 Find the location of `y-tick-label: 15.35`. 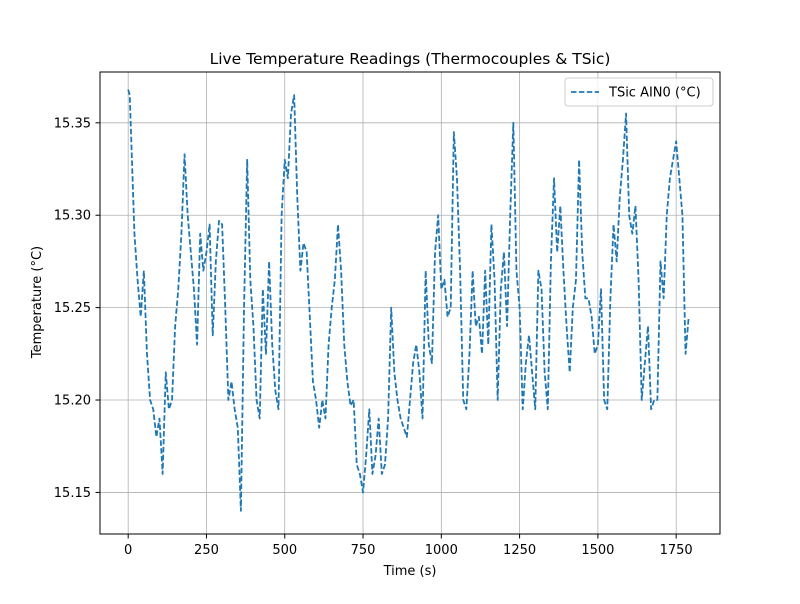

y-tick-label: 15.35 is located at coordinates (72, 123).